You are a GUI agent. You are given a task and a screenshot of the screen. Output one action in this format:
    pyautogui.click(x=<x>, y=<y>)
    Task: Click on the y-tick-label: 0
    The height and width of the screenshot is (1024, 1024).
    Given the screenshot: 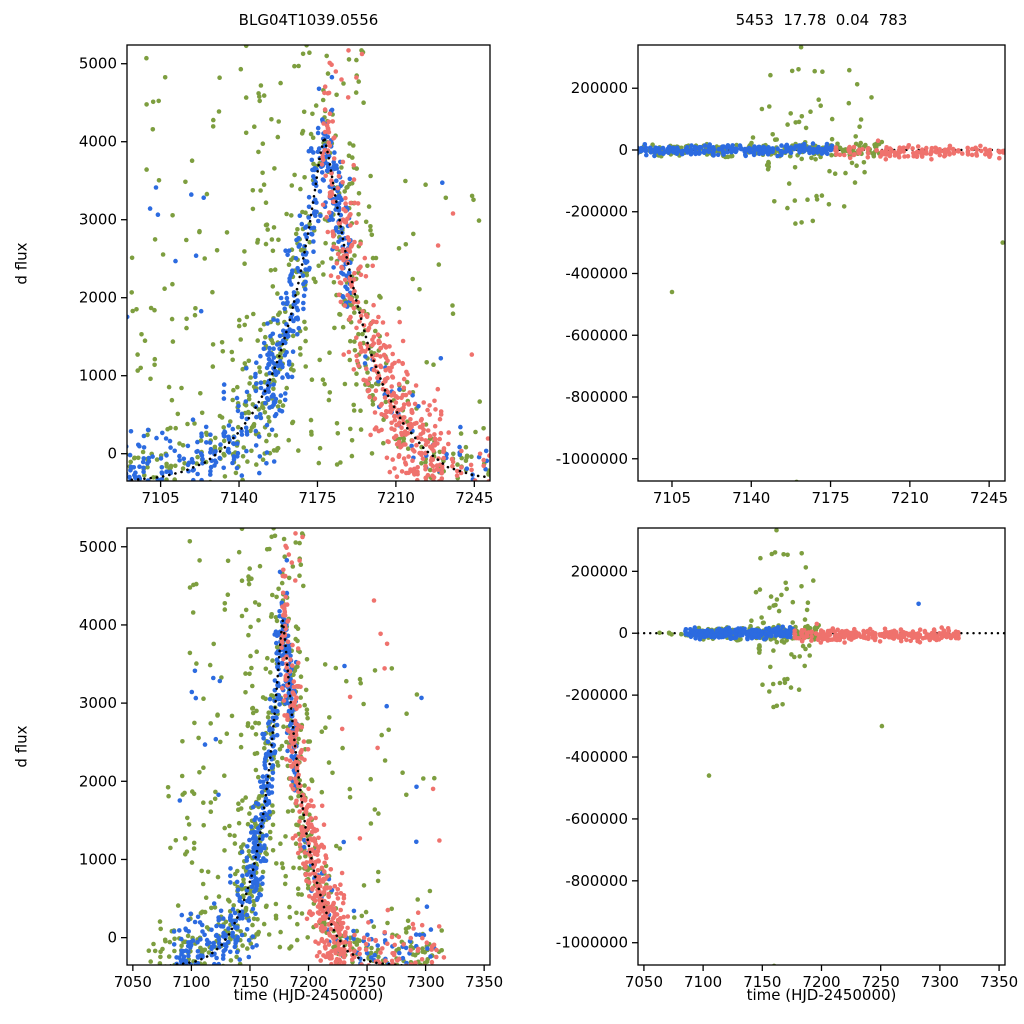 What is the action you would take?
    pyautogui.click(x=623, y=150)
    